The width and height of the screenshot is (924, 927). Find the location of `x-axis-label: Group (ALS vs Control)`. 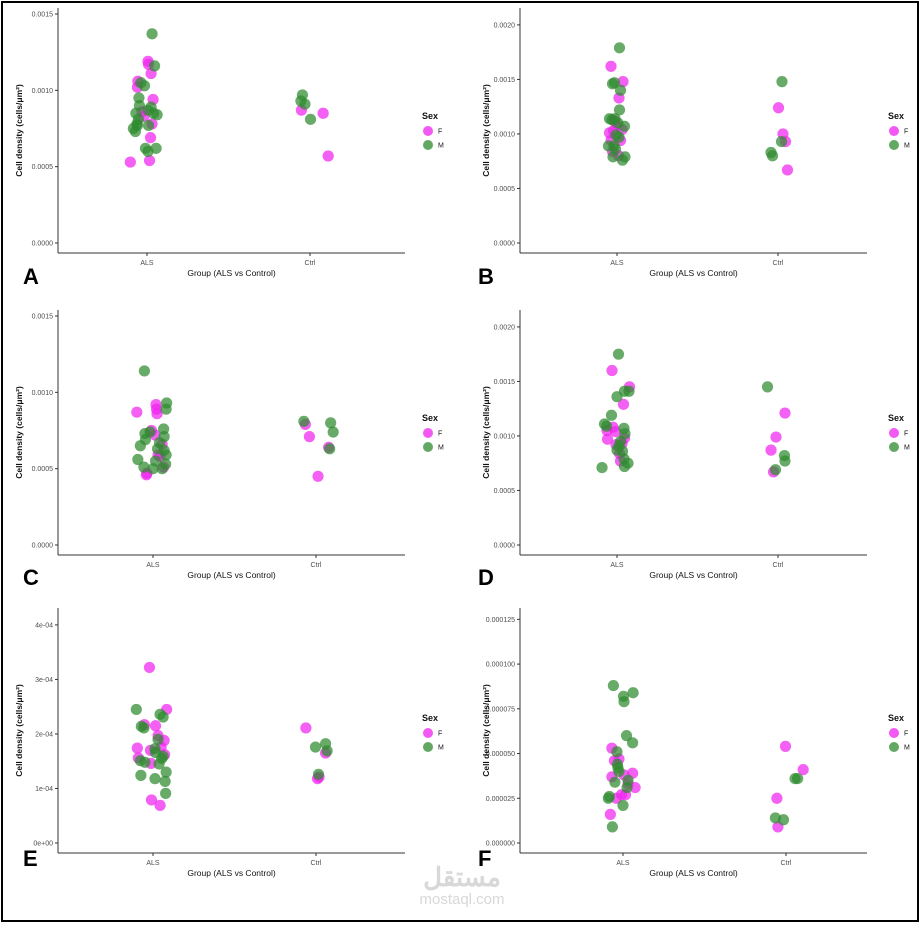

x-axis-label: Group (ALS vs Control) is located at coordinates (231, 575).